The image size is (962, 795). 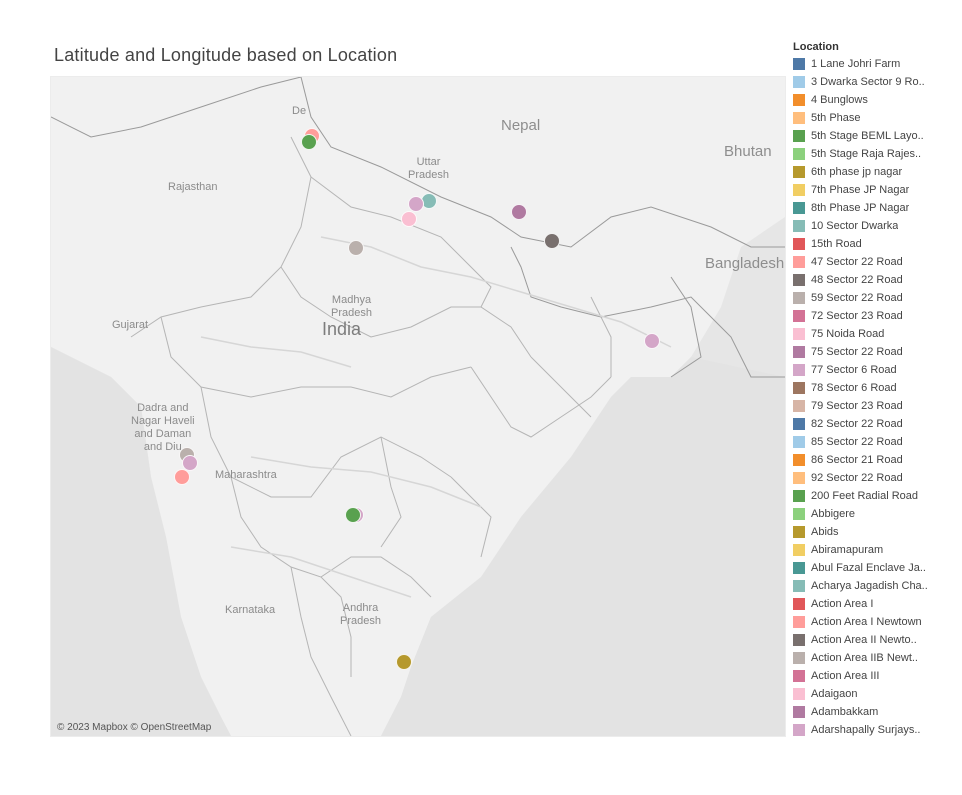 What do you see at coordinates (428, 168) in the screenshot?
I see `label-uttar-pradesh: Uttar Pradesh` at bounding box center [428, 168].